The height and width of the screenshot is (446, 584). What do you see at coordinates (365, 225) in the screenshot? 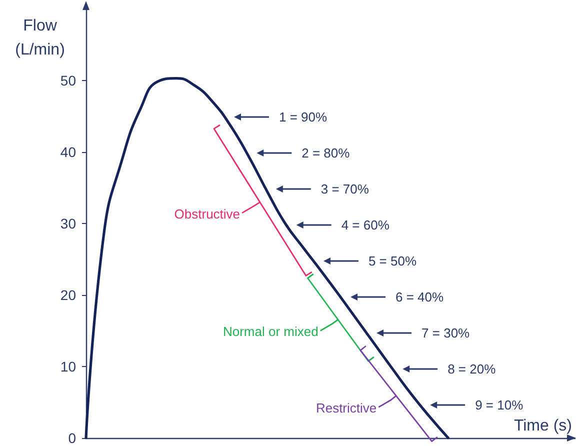
I see `annotation: 4 = 60%` at bounding box center [365, 225].